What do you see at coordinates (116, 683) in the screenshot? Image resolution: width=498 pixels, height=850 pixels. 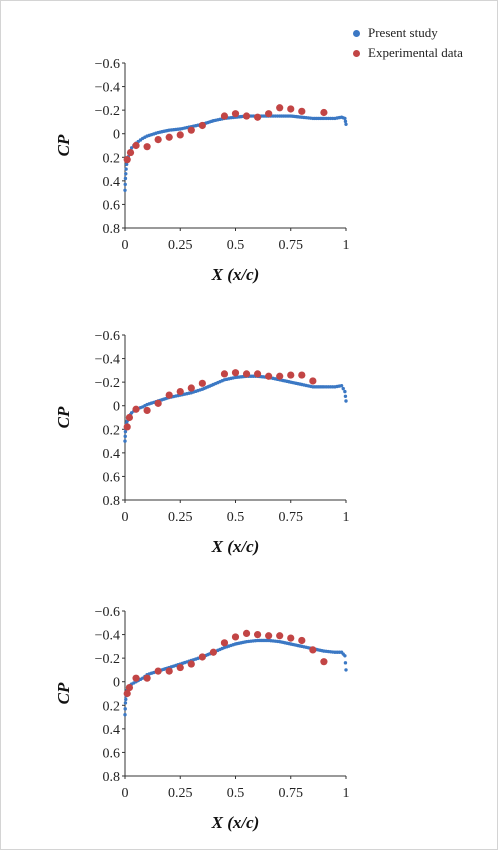 I see `y-tick-label: 0` at bounding box center [116, 683].